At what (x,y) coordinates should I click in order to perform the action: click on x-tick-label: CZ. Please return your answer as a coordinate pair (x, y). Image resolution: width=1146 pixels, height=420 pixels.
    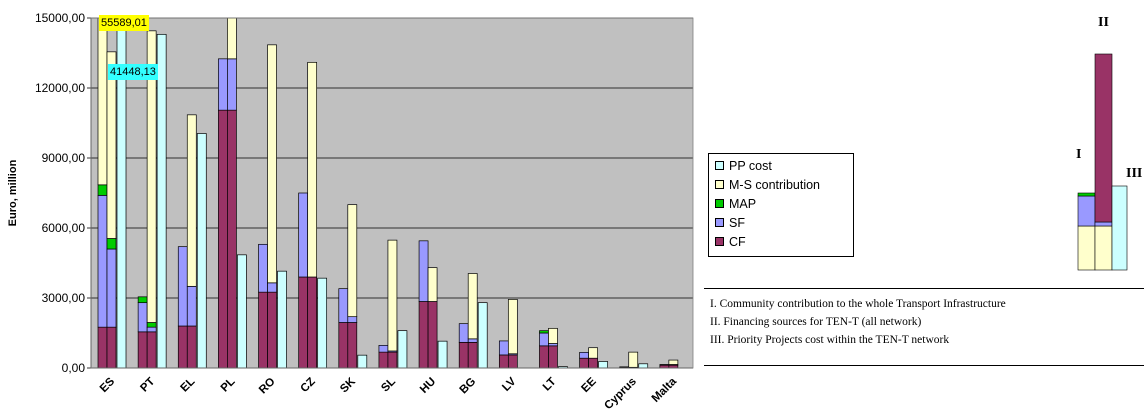
    Looking at the image, I should click on (308, 385).